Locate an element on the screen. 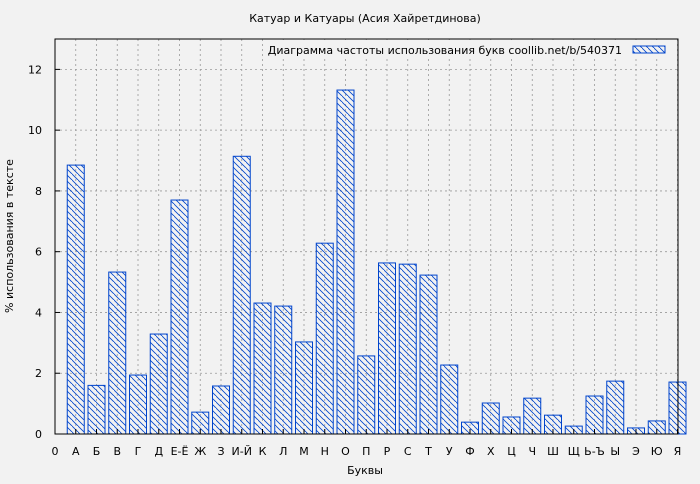 The height and width of the screenshot is (484, 700). x-tick-label: Н is located at coordinates (325, 451).